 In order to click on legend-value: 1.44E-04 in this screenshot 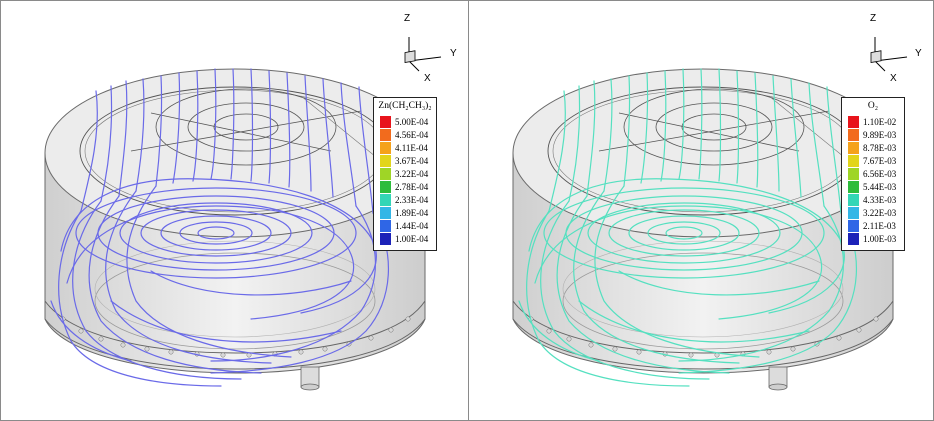, I will do `click(412, 226)`.